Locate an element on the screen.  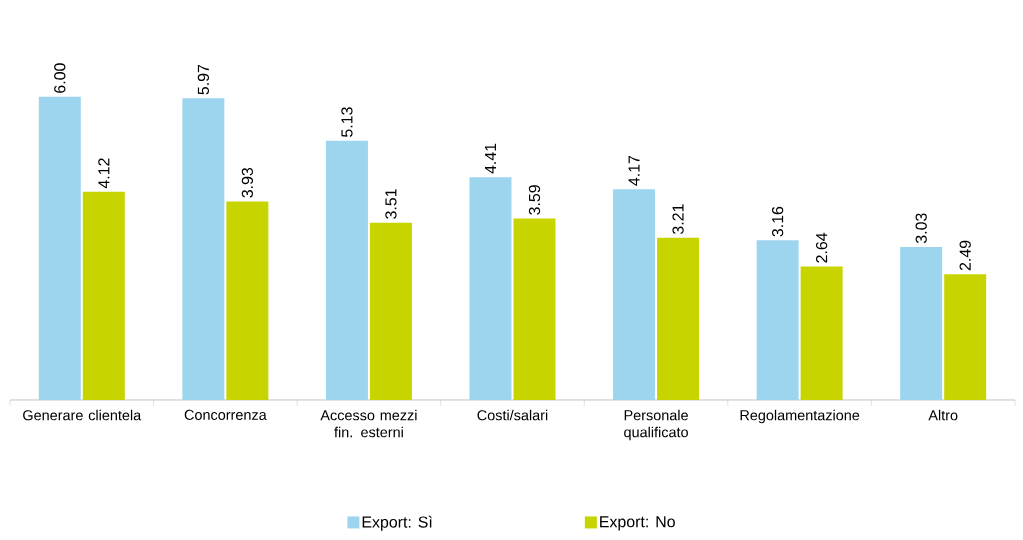
data-label: 4.41 is located at coordinates (490, 158).